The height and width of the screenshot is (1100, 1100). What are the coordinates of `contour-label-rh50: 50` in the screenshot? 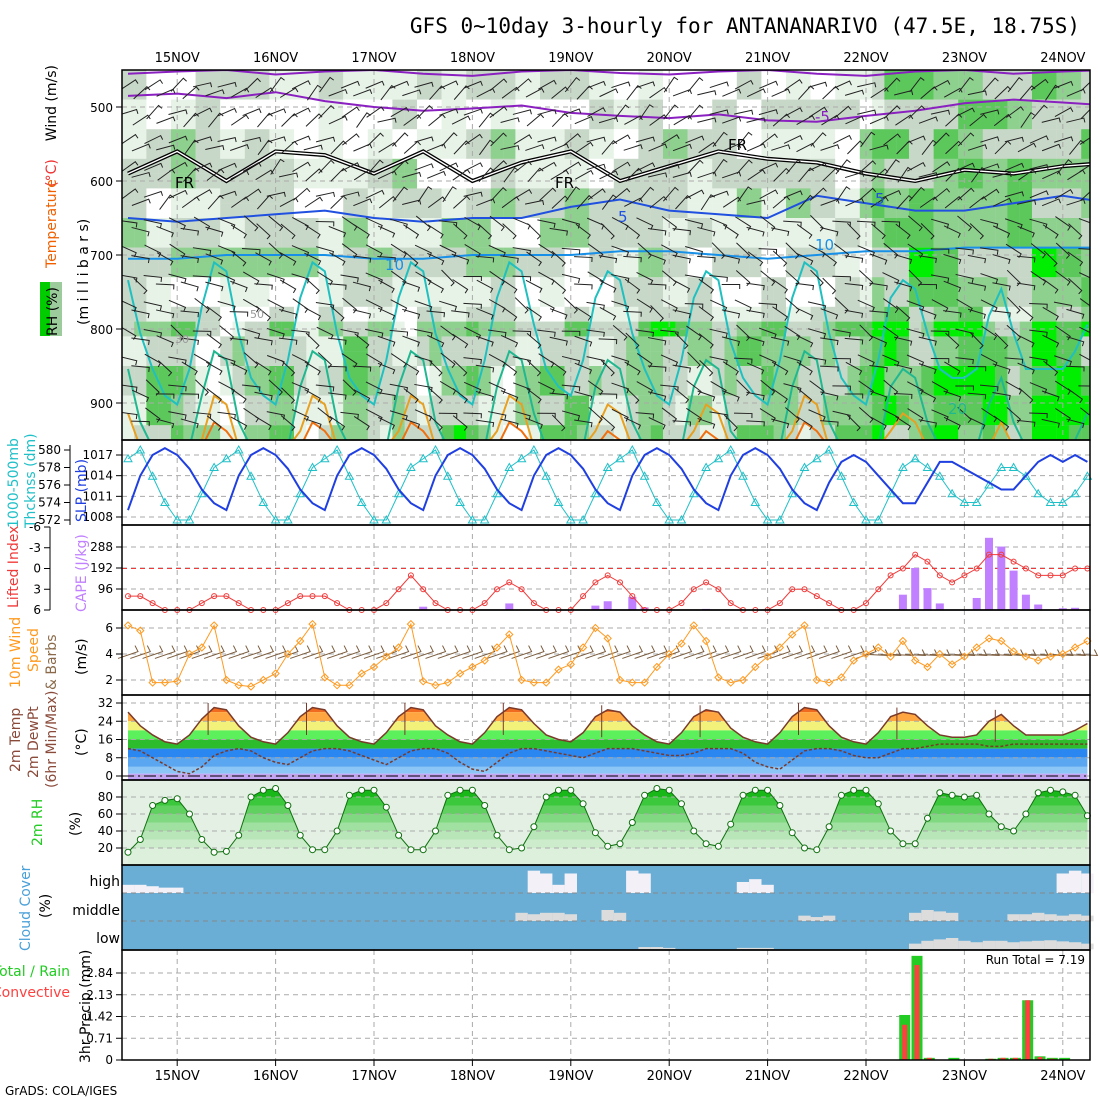 It's located at (257, 314).